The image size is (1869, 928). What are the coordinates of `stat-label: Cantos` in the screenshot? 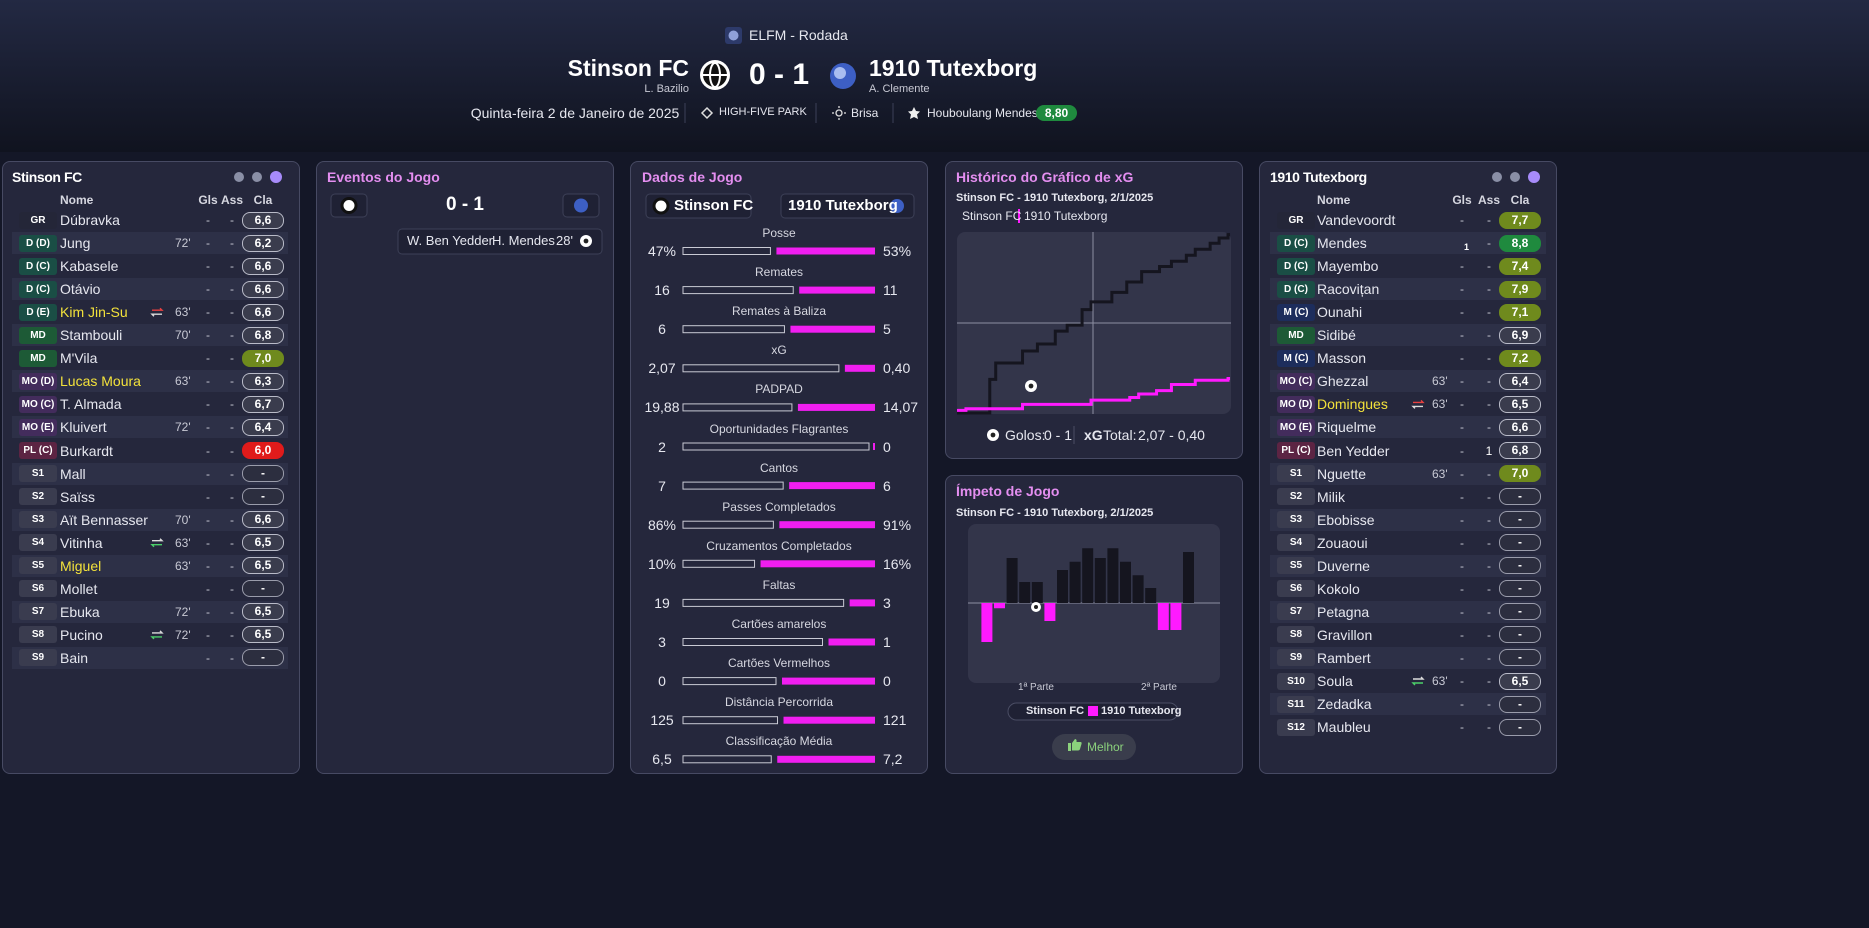 It's located at (779, 467).